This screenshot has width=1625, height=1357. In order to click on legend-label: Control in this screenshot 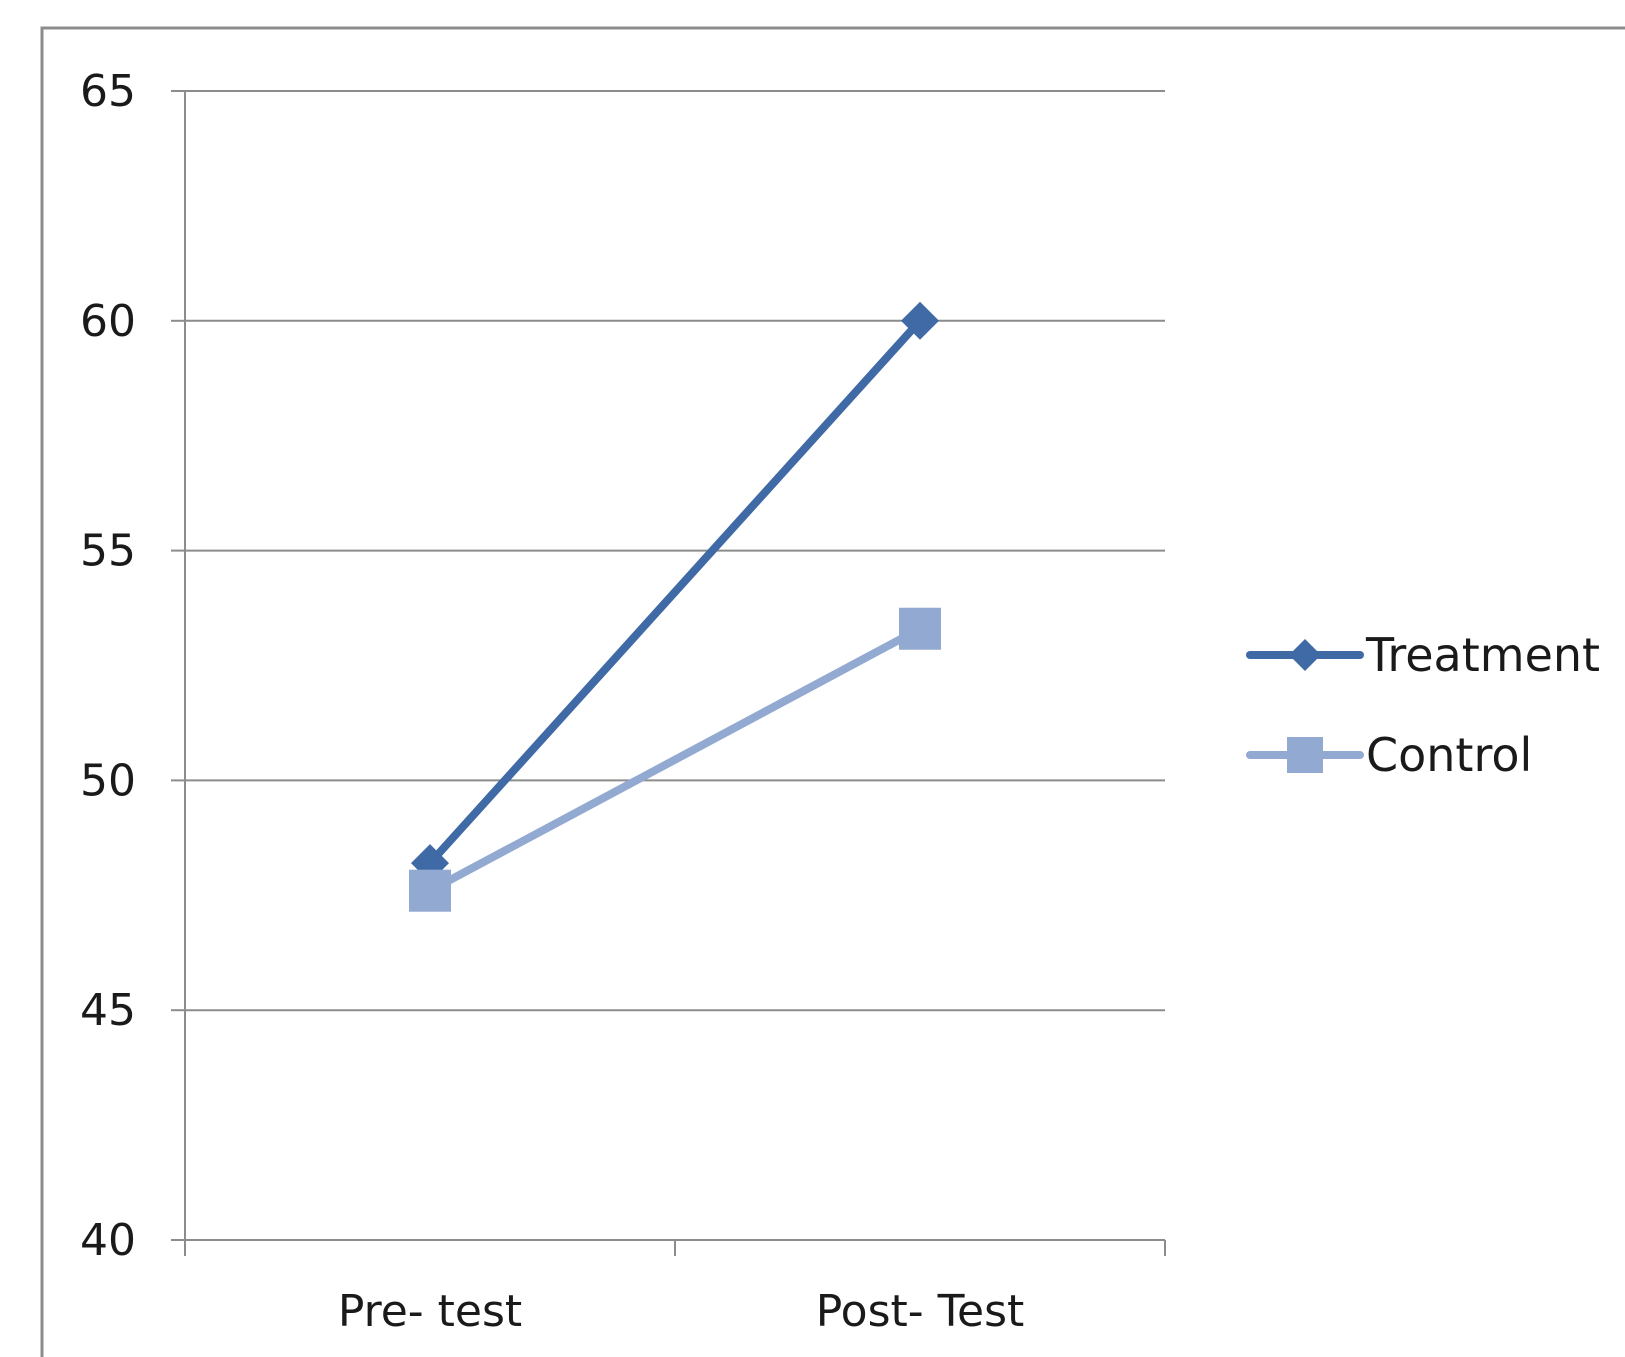, I will do `click(1449, 755)`.